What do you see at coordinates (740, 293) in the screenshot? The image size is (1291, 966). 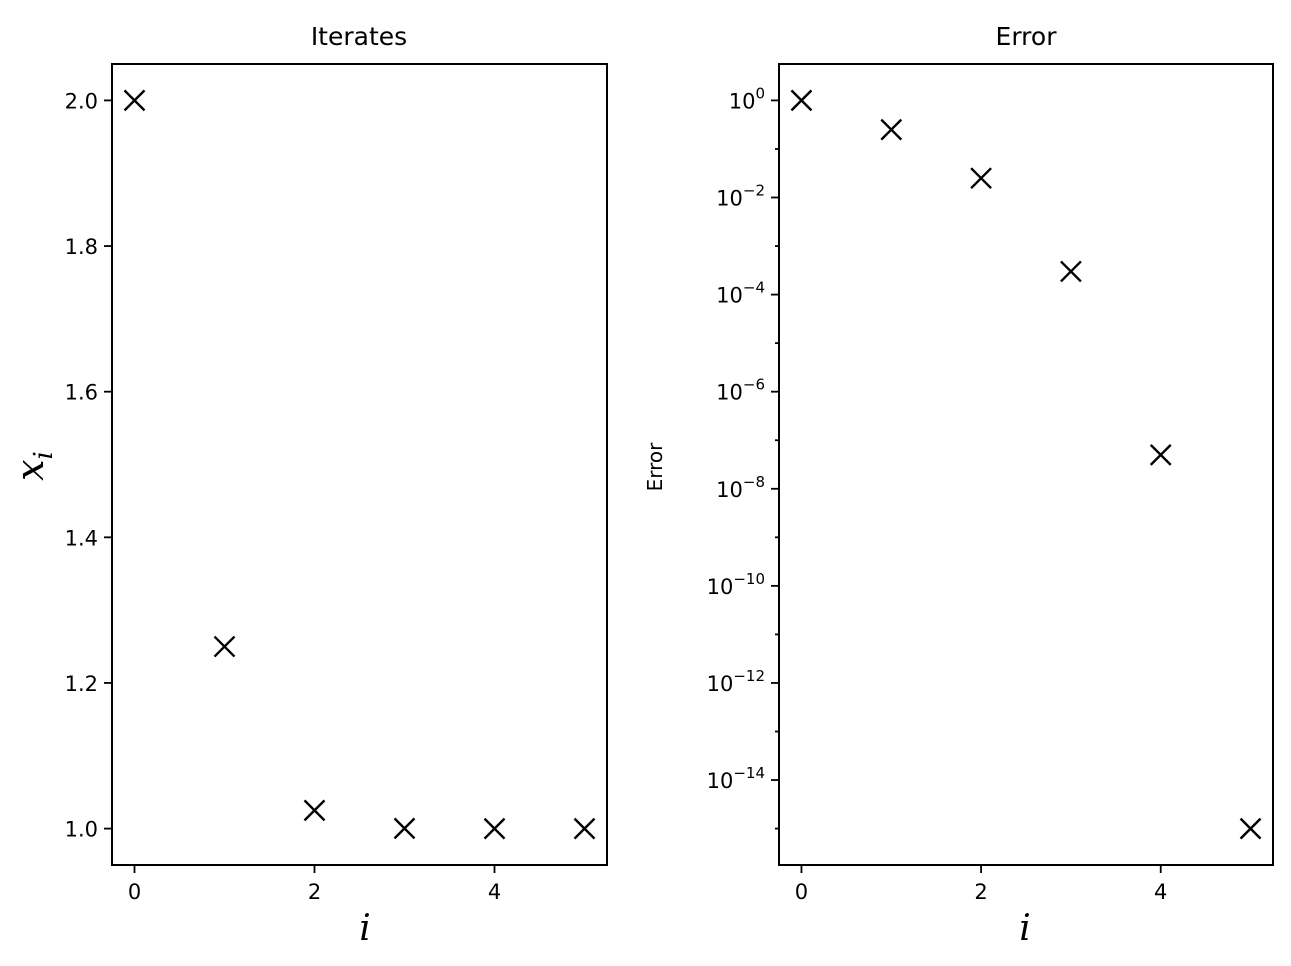 I see `error-y-tick-label: 10⁻⁴` at bounding box center [740, 293].